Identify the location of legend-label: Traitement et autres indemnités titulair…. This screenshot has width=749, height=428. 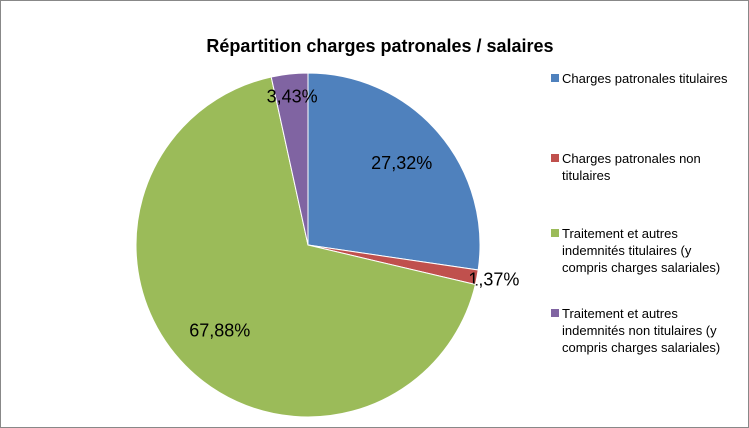
(641, 250).